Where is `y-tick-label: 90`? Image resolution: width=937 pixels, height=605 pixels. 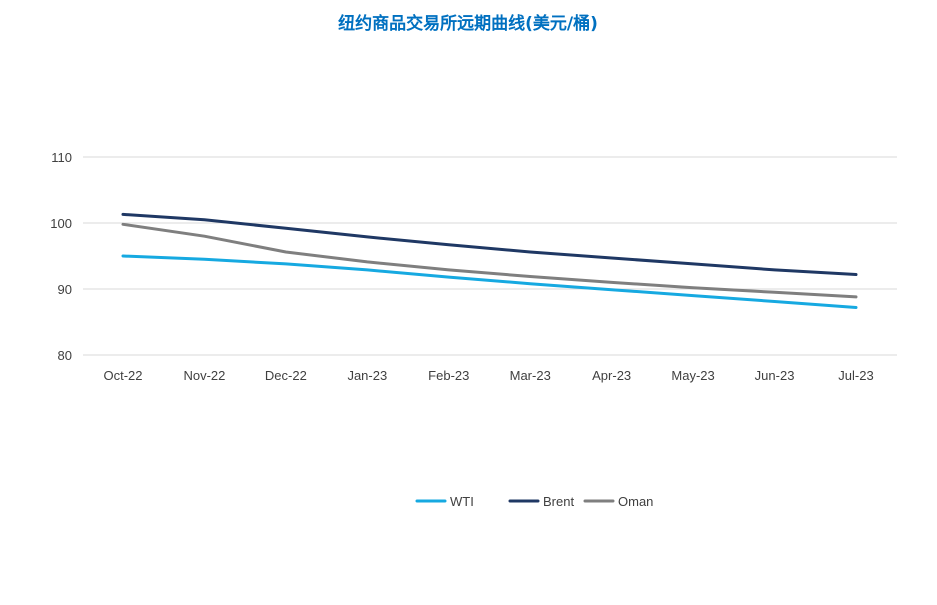
y-tick-label: 90 is located at coordinates (65, 289).